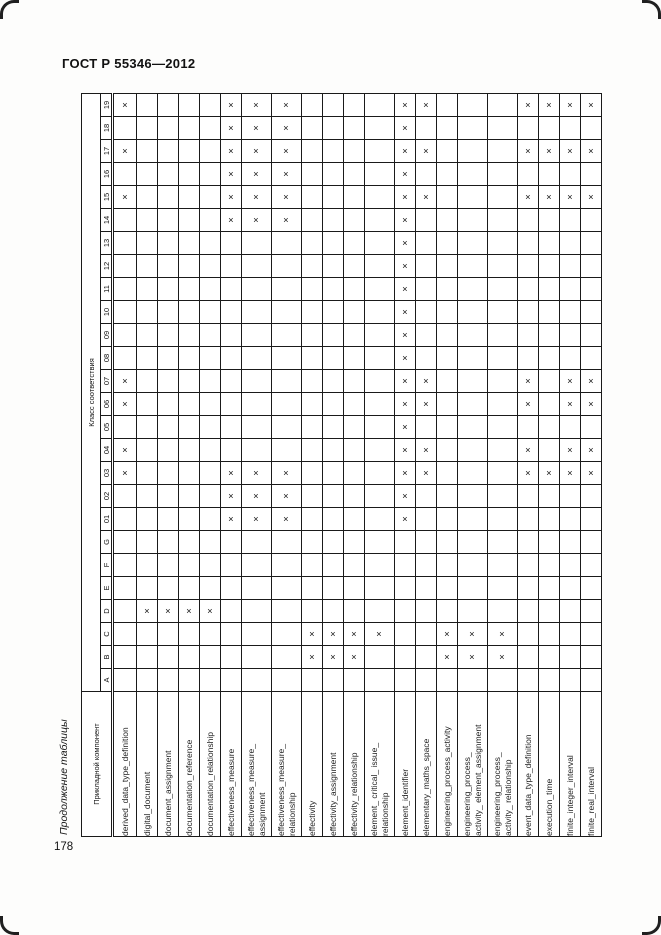 Image resolution: width=661 pixels, height=935 pixels. I want to click on document-title: ГОСТ Р 55346—2012, so click(129, 63).